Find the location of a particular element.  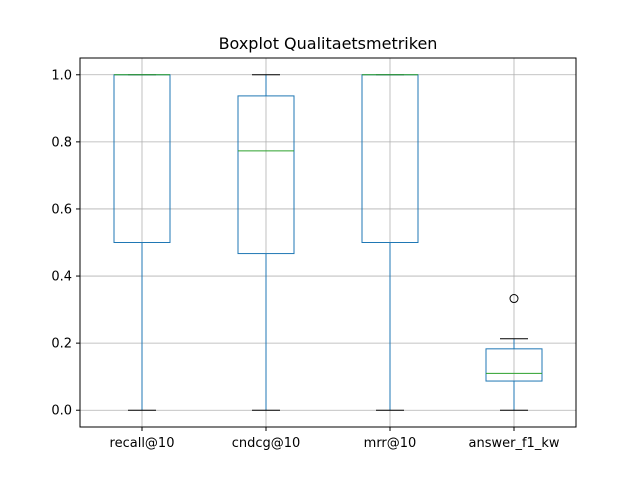

chart-title: Boxplot Qualitaetsmetriken is located at coordinates (328, 43).